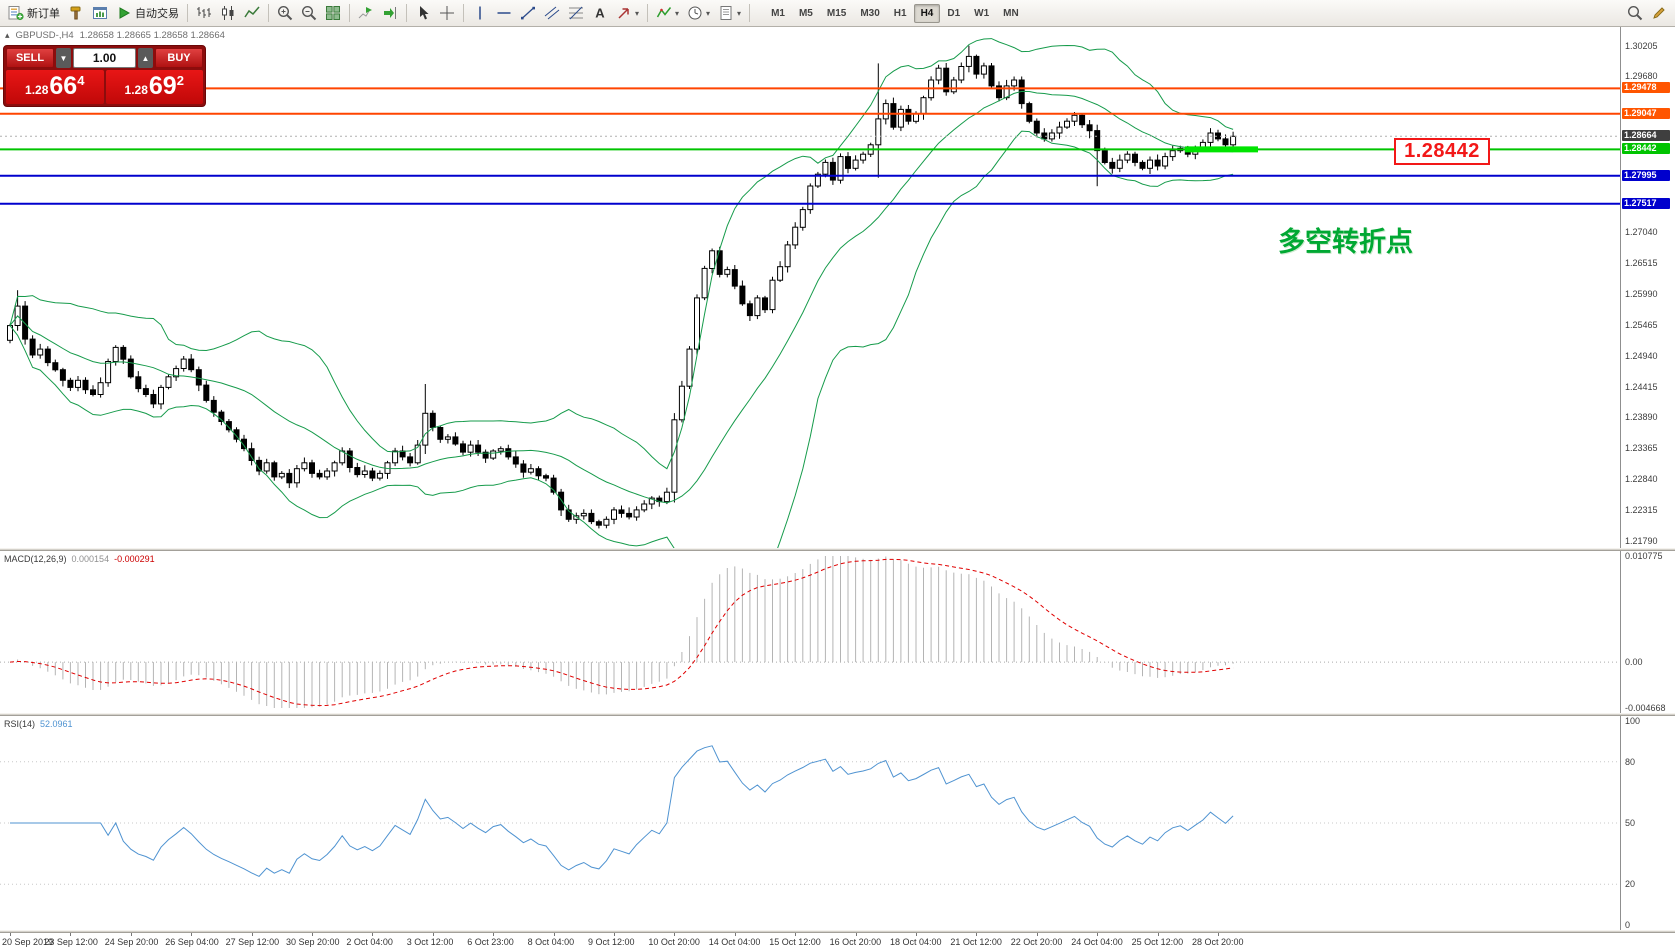 This screenshot has height=950, width=1675. I want to click on price-axis-label: 1.29680, so click(1641, 76).